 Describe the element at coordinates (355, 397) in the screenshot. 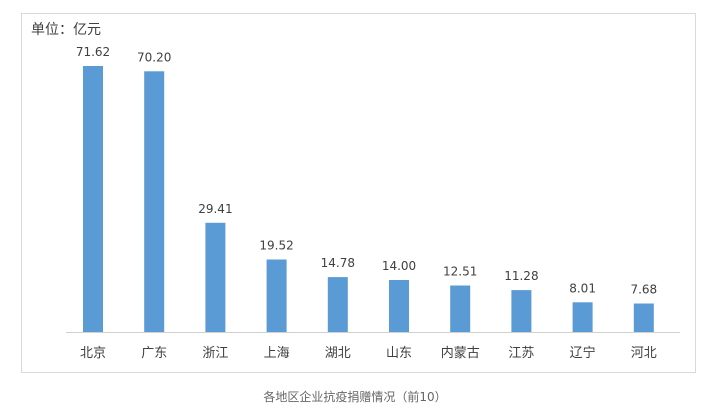

I see `chart-caption: 各地区企业抗疫捐赠情况（前10）` at that location.